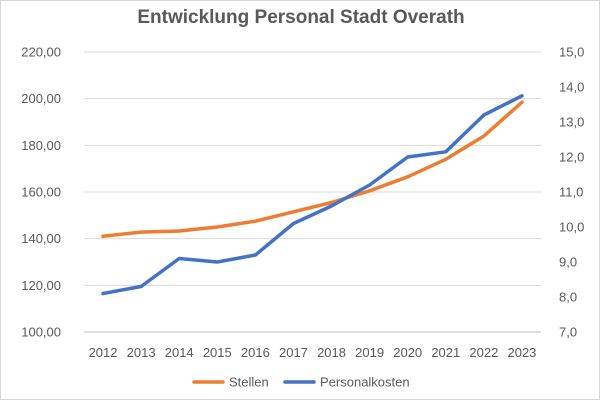 This screenshot has width=600, height=401. I want to click on y-right-tick-label: 11,0, so click(571, 192).